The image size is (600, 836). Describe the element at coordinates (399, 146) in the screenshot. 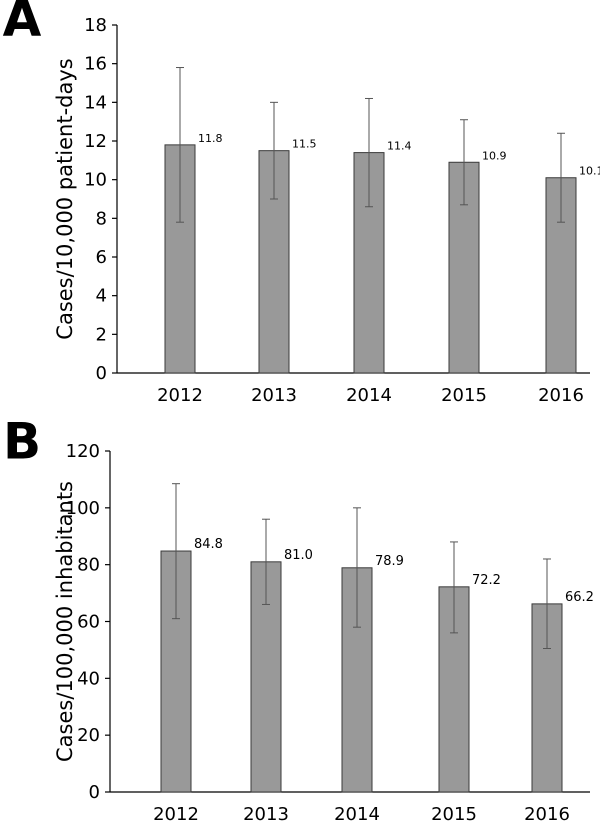

I see `data-label: 11.4` at that location.